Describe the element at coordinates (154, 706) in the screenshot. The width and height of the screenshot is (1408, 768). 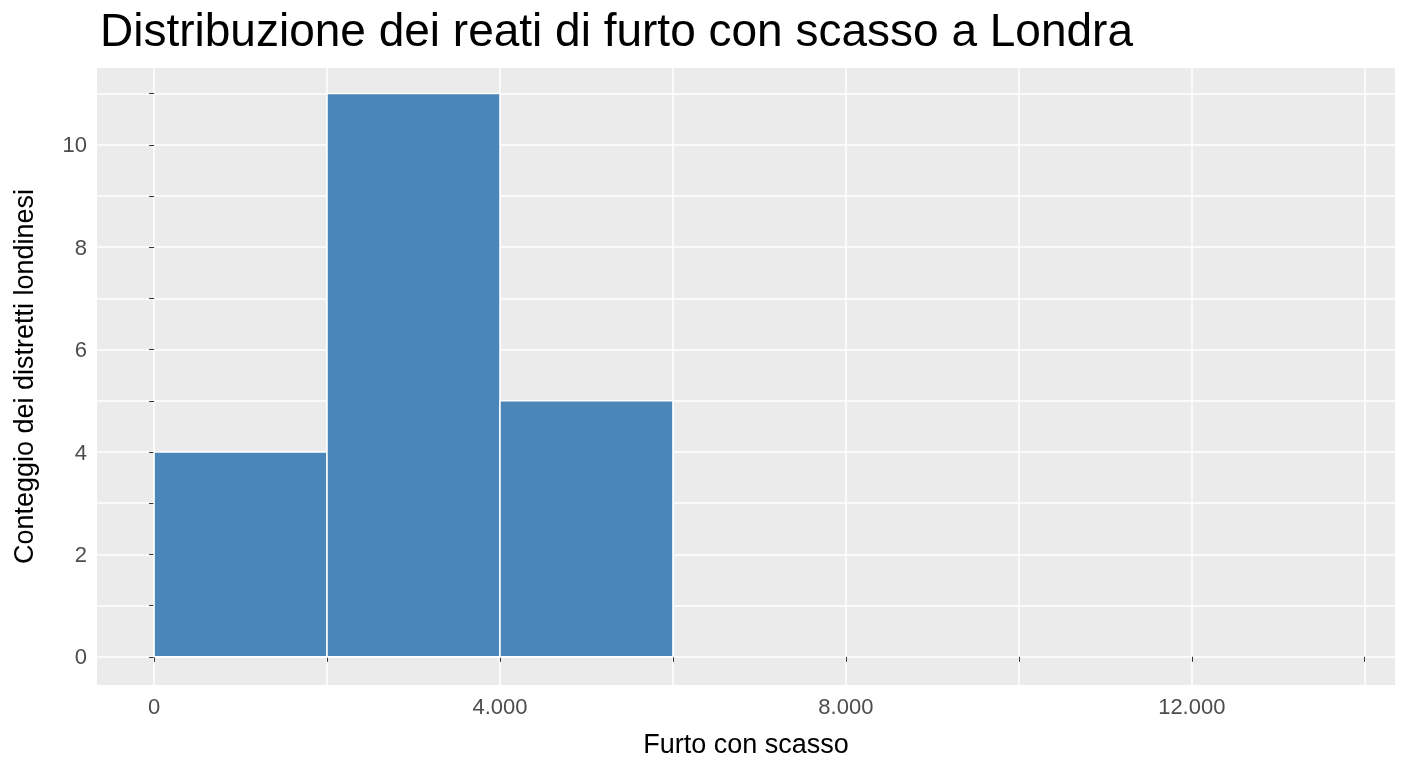
I see `x-tick-label: 0` at that location.